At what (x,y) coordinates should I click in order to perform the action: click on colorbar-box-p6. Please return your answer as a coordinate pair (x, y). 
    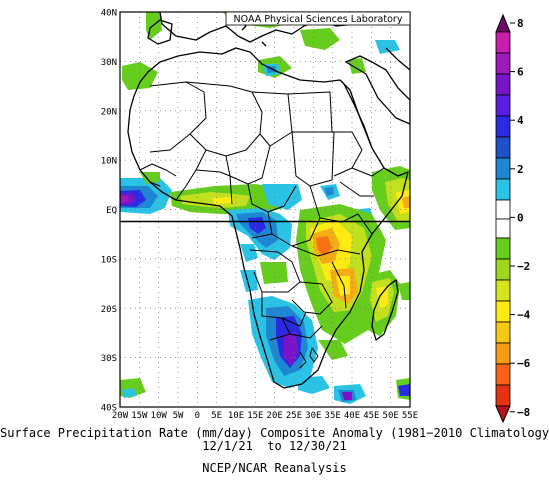
    Looking at the image, I should click on (503, 84).